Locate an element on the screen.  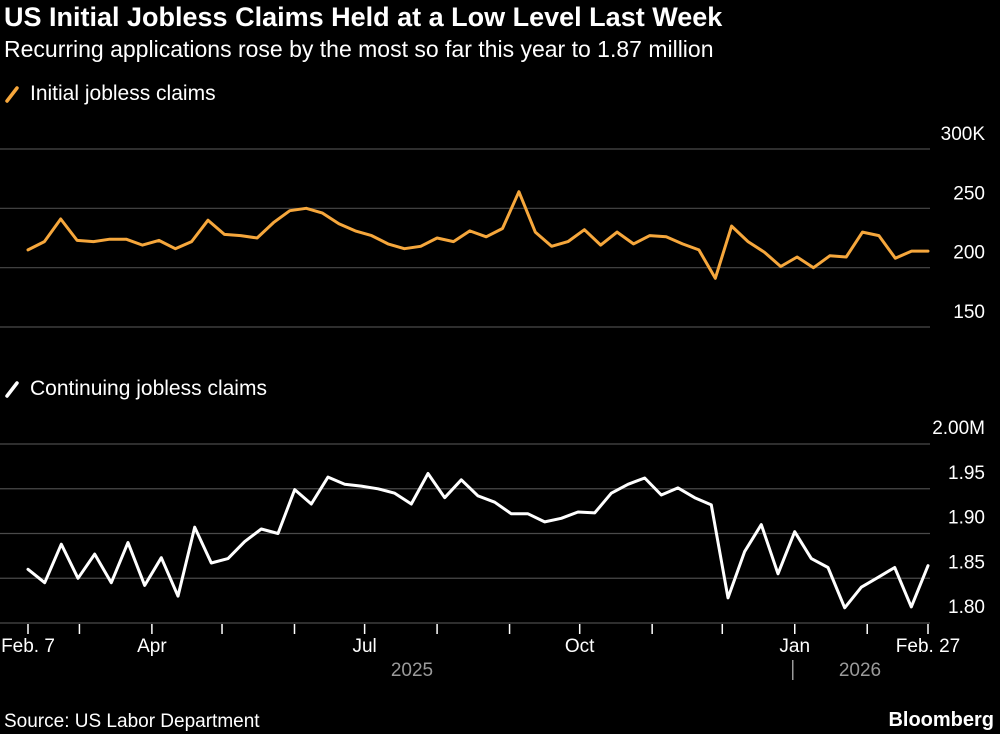
legend-label-initial: Initial jobless claims is located at coordinates (123, 93).